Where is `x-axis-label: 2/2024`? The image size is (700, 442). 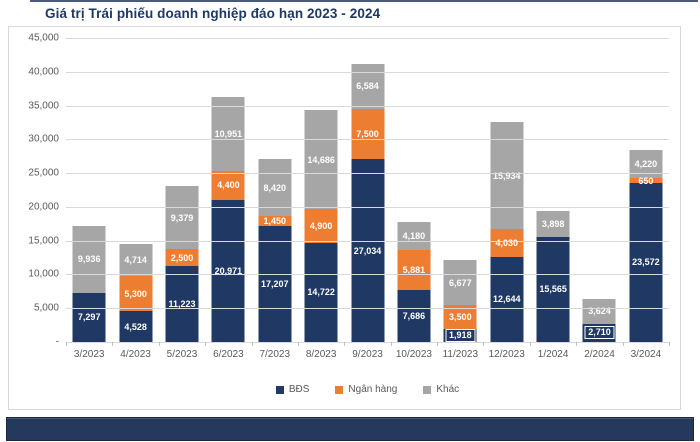 x-axis-label: 2/2024 is located at coordinates (599, 354).